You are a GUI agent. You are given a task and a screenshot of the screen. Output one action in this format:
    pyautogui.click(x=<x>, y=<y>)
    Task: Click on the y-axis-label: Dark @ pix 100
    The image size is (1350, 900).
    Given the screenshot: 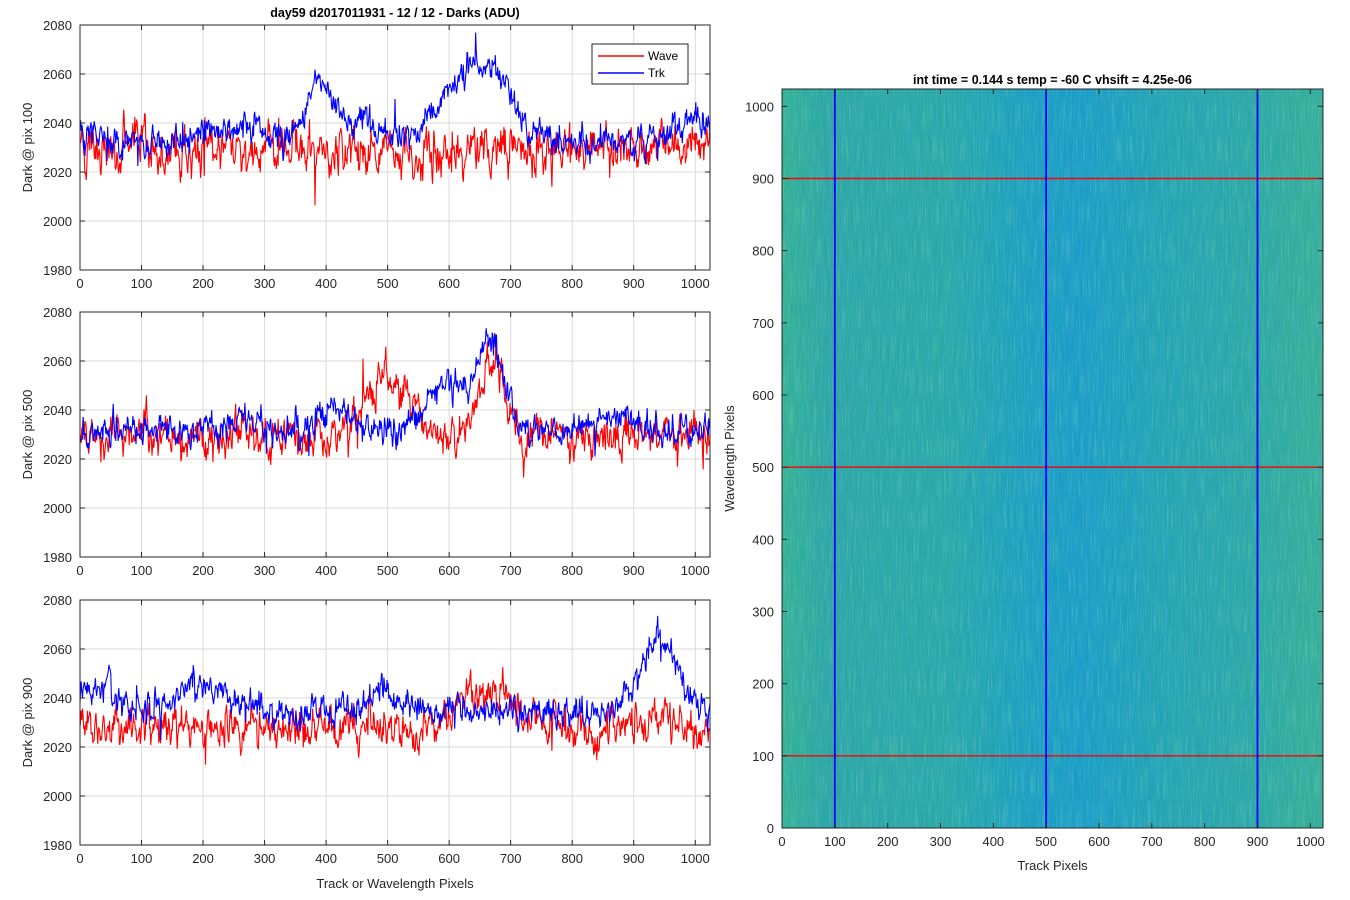 What is the action you would take?
    pyautogui.click(x=27, y=148)
    